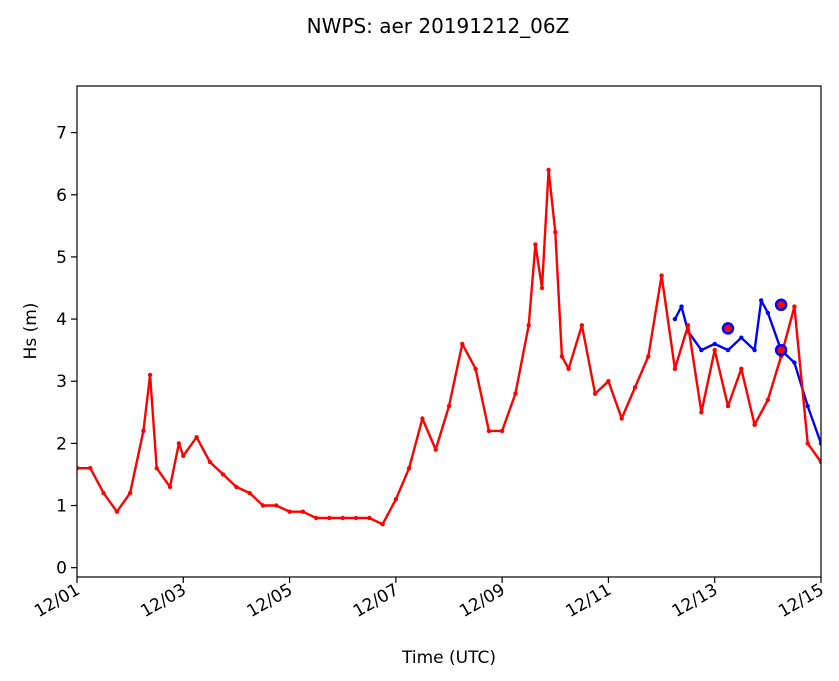 The height and width of the screenshot is (681, 839). Describe the element at coordinates (61, 258) in the screenshot. I see `y-tick-label: 5` at that location.